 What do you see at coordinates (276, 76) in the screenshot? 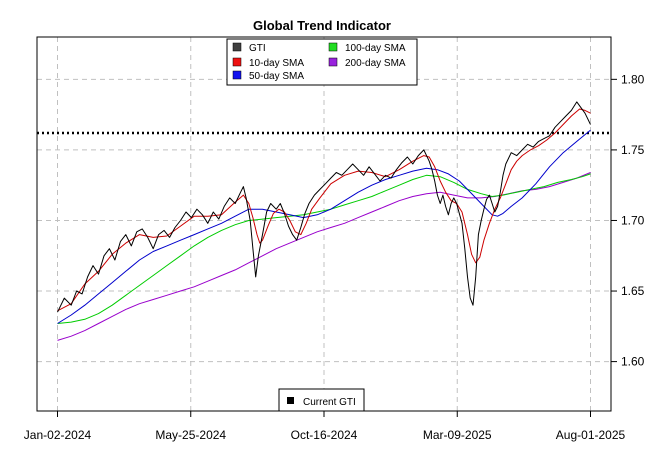
I see `legend-label-50-day-sma: 50-day SMA` at bounding box center [276, 76].